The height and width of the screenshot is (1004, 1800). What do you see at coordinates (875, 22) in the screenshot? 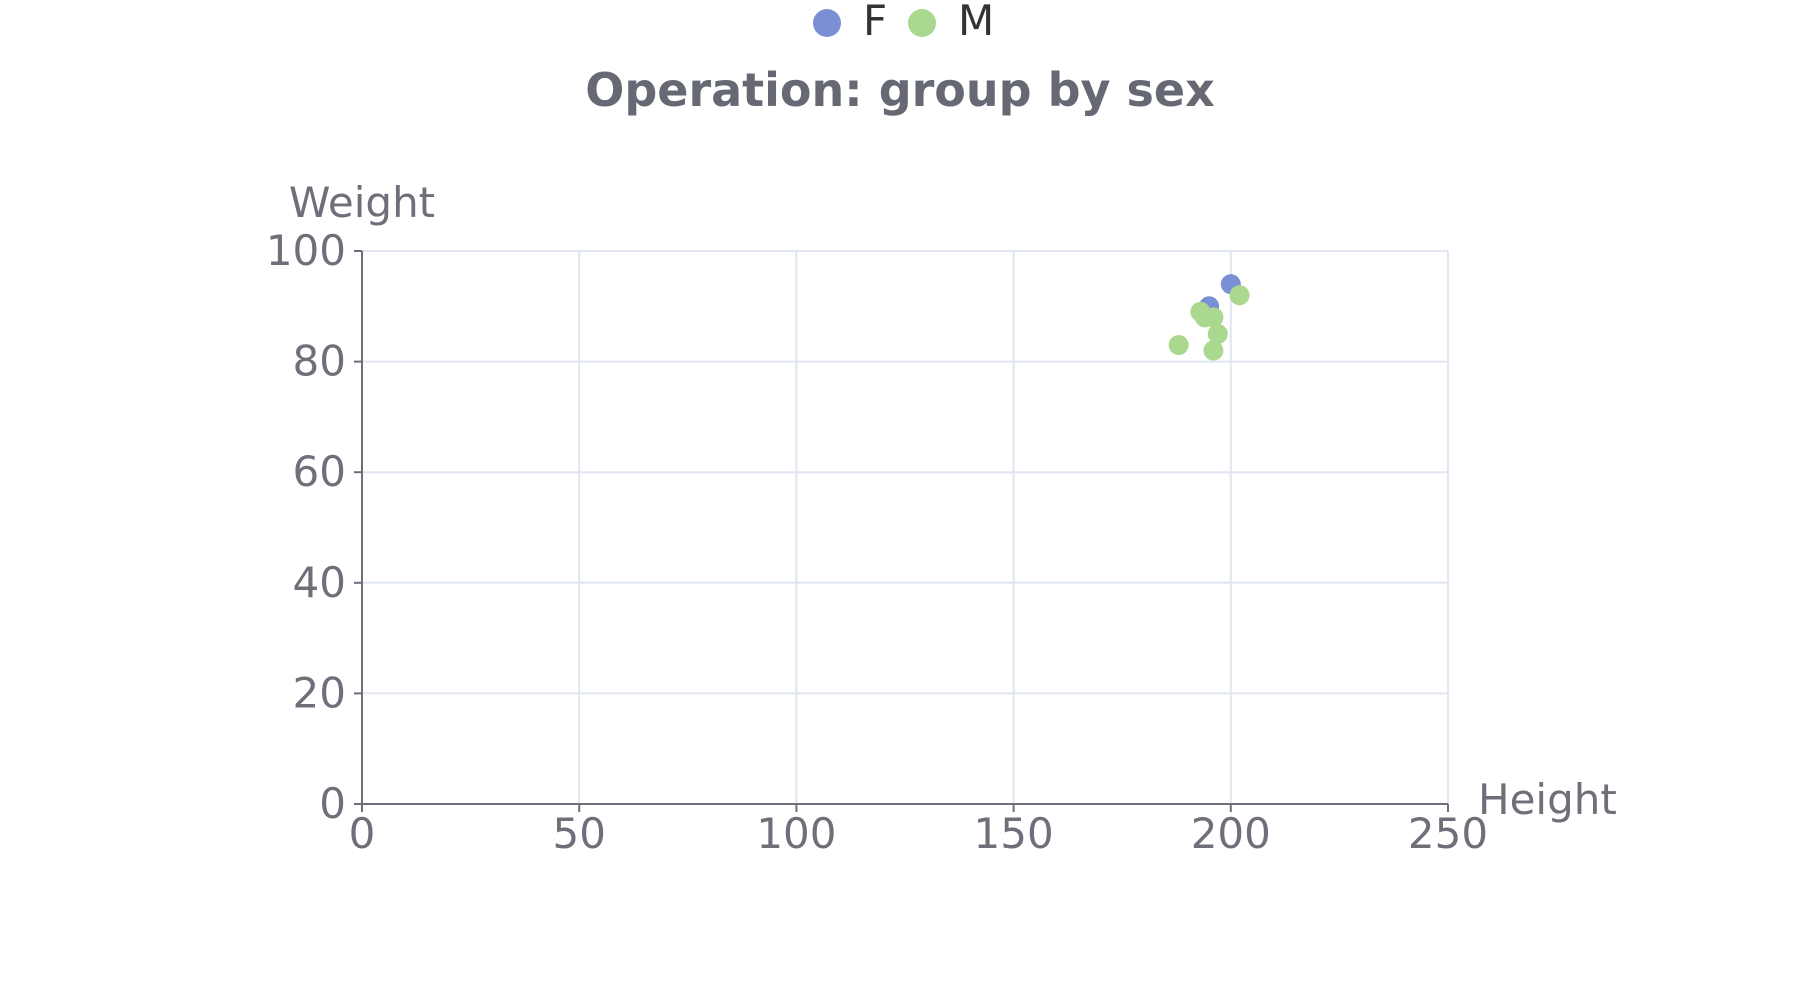
I see `legend-label: F` at bounding box center [875, 22].